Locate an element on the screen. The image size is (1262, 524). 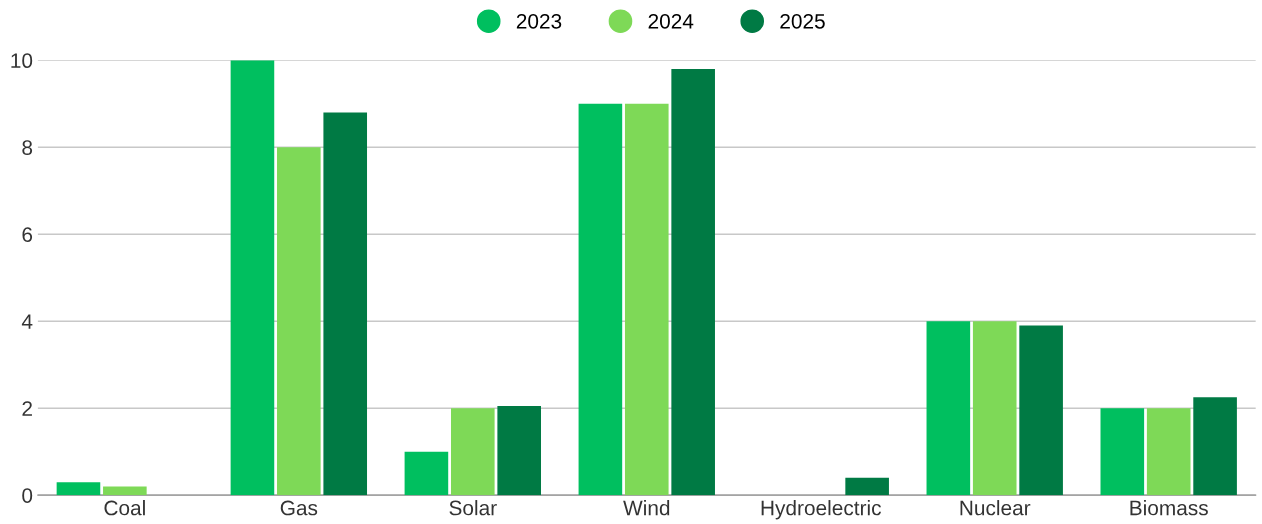
x-tick-label: Coal is located at coordinates (124, 508).